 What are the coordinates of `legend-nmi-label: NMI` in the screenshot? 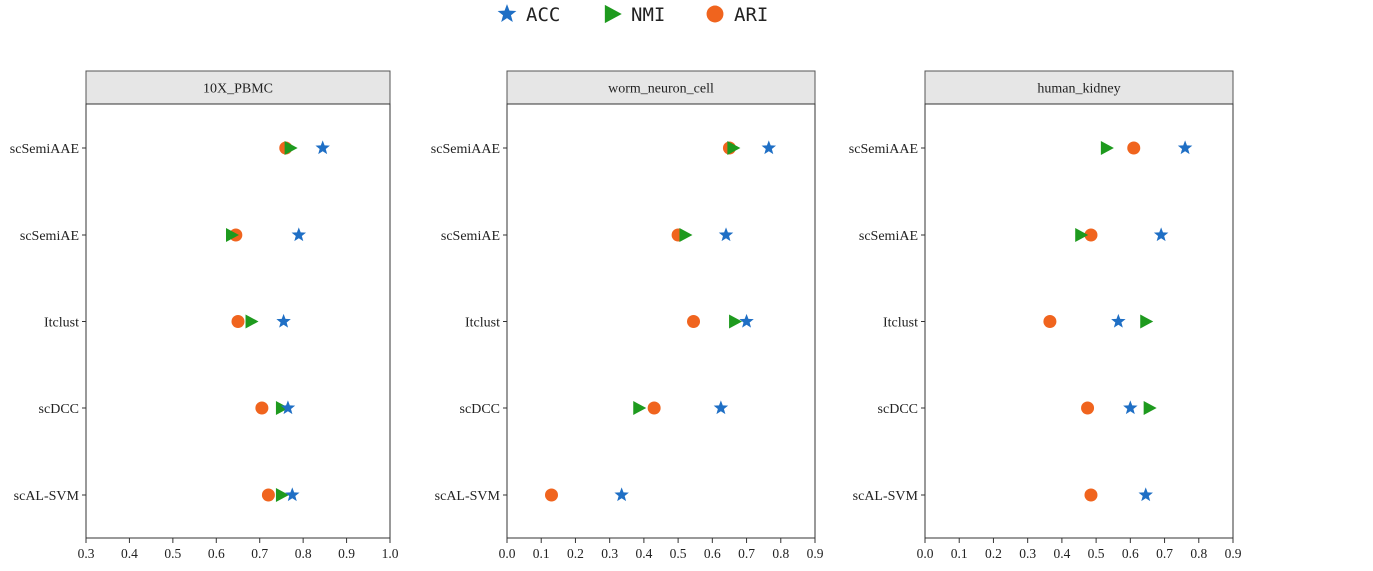 It's located at (648, 15).